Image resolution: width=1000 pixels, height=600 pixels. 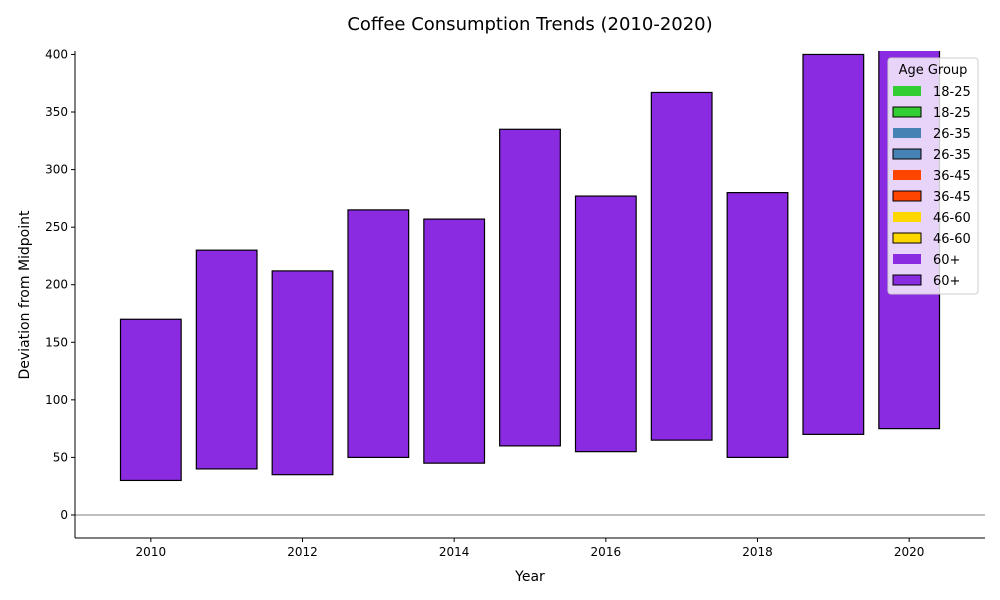 I want to click on y-tick-label: 150, so click(x=56, y=342).